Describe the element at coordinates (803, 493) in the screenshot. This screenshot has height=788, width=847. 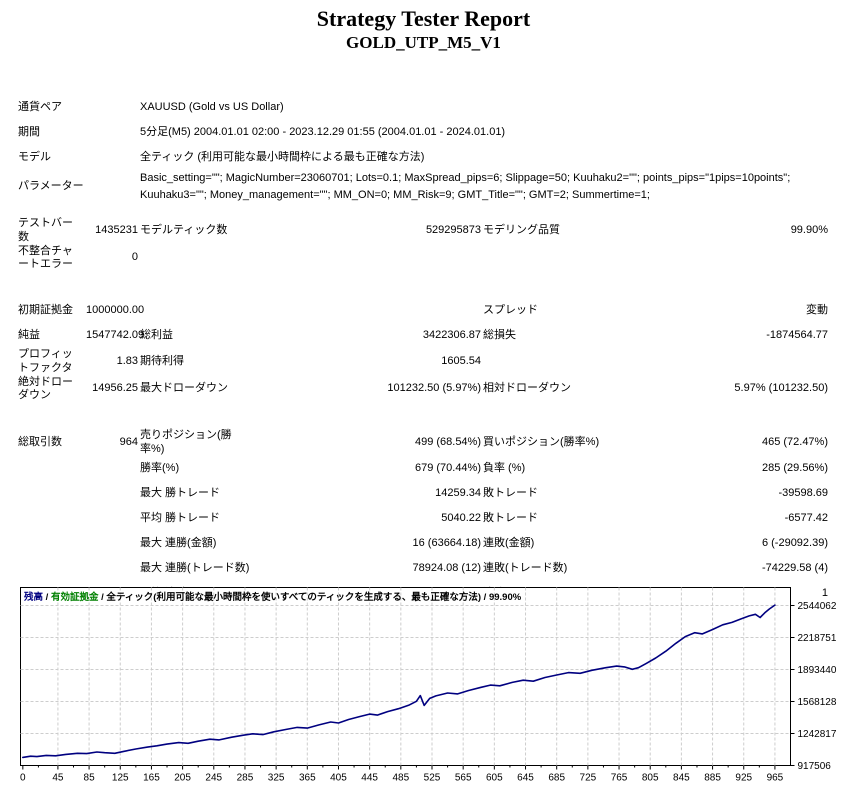
I see `stat-value: -39598.69` at that location.